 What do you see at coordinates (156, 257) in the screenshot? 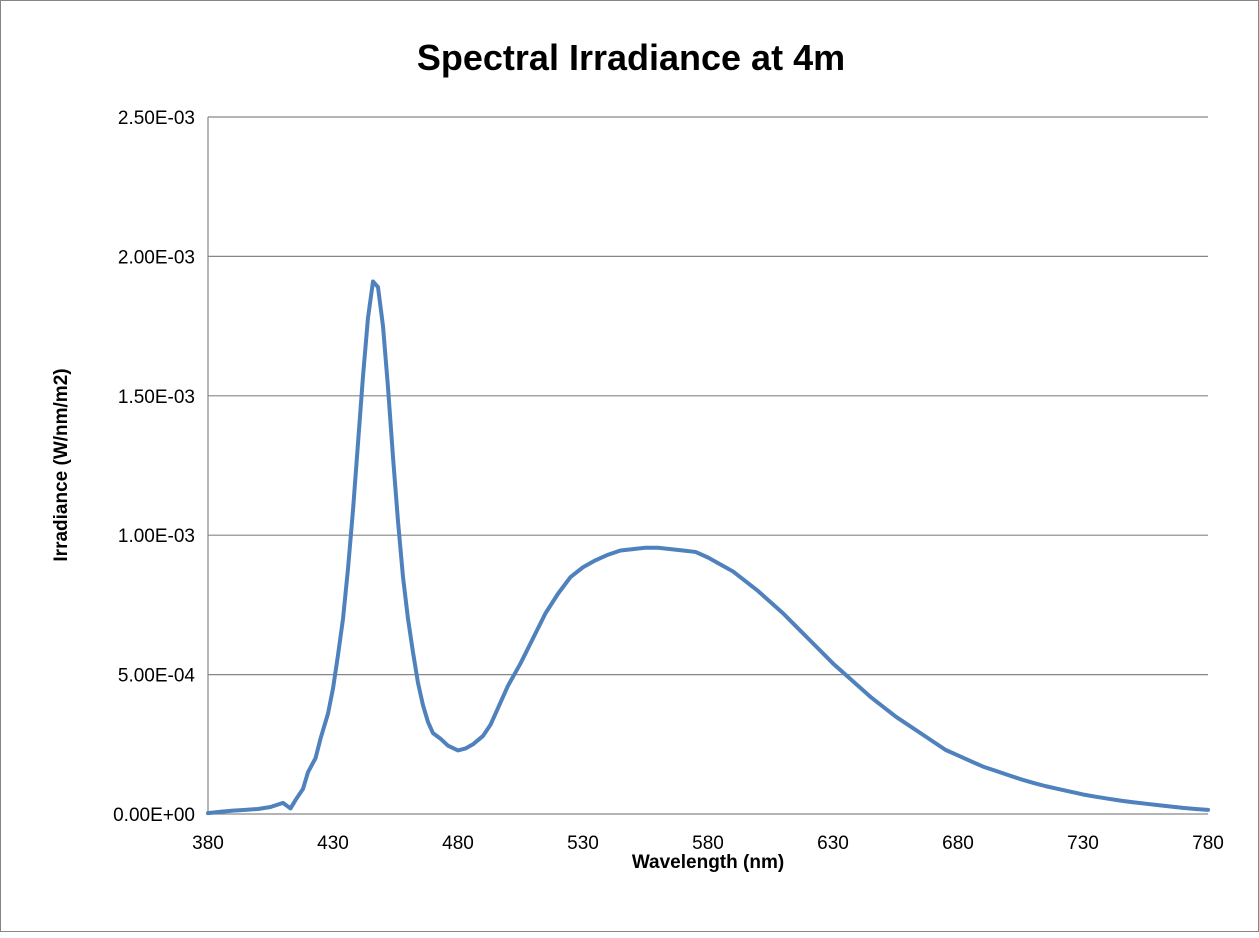
I see `y-tick-label: 2.00E-03` at bounding box center [156, 257].